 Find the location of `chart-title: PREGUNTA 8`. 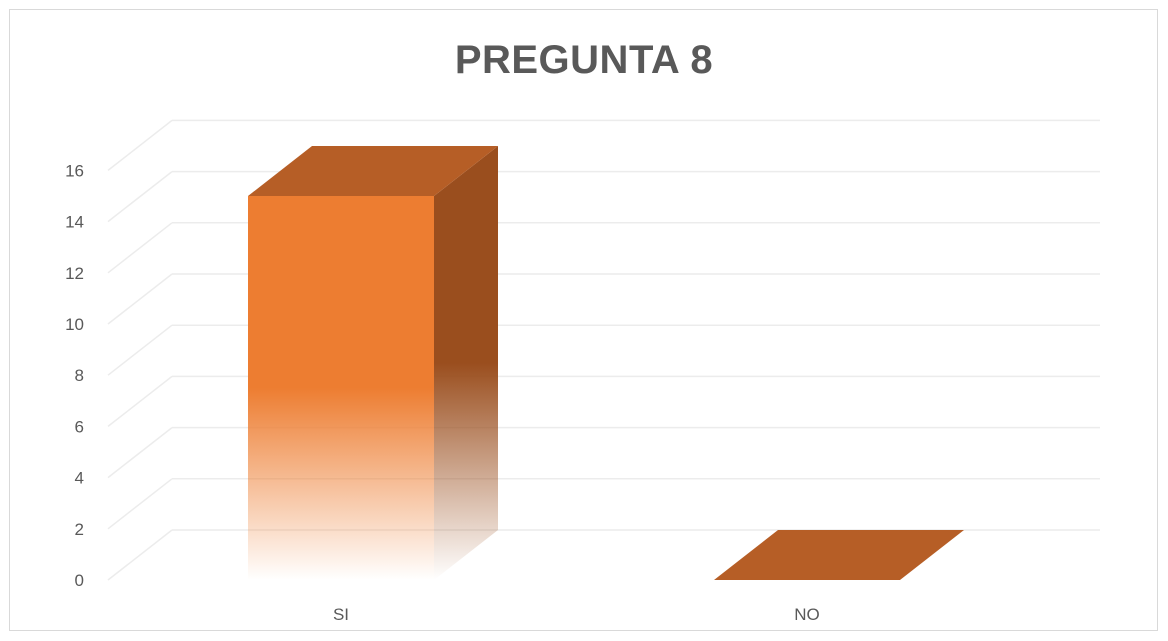

chart-title: PREGUNTA 8 is located at coordinates (584, 60).